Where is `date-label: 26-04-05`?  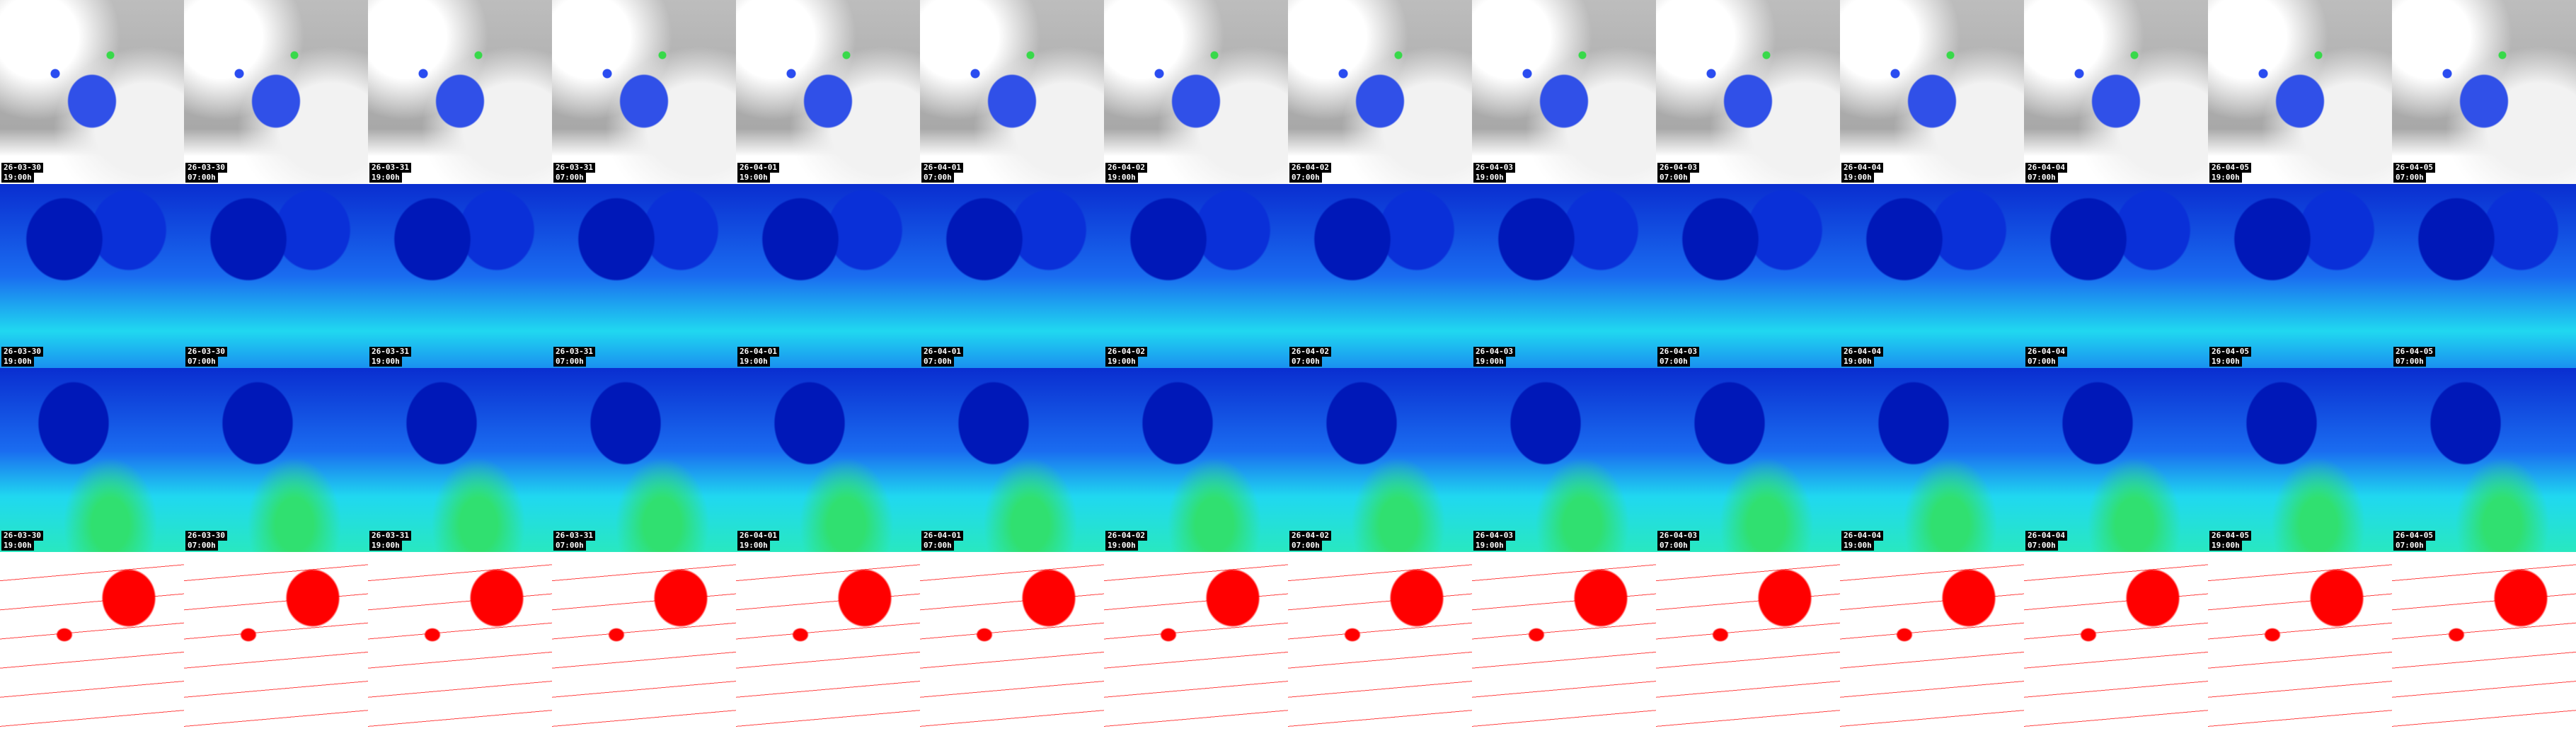 date-label: 26-04-05 is located at coordinates (2414, 352).